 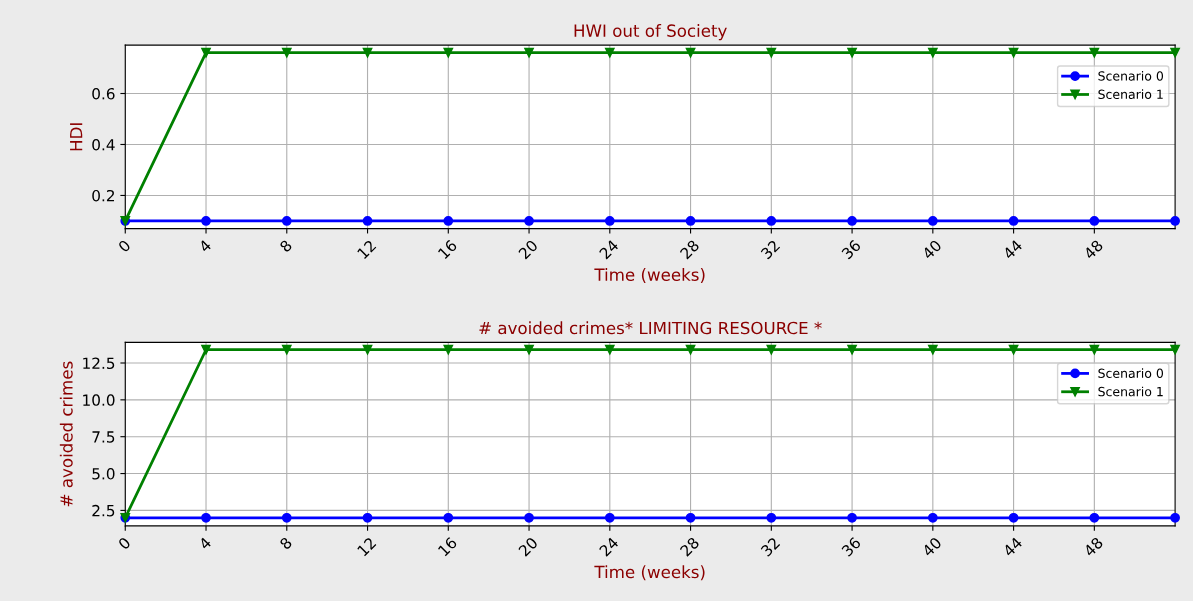 I want to click on y-axis-title: # avoided crimes, so click(x=66, y=434).